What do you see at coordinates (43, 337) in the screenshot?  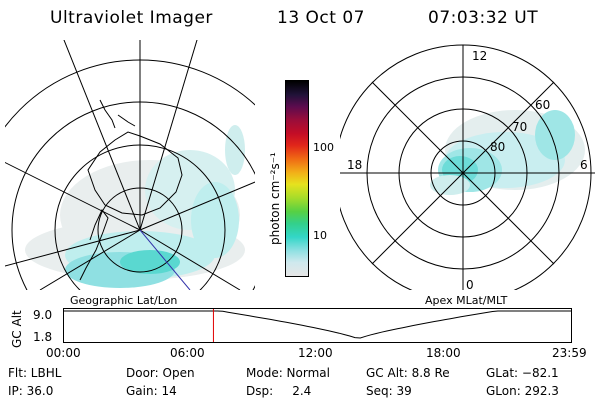 I see `timeline-y-min: 1.8` at bounding box center [43, 337].